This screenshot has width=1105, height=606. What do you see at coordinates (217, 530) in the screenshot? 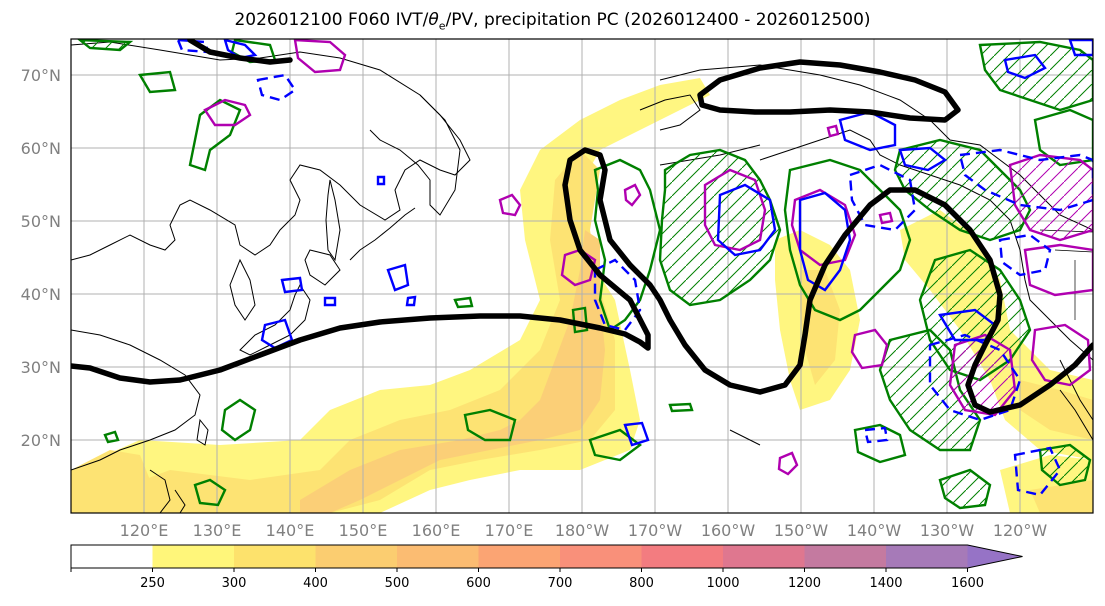
I see `lon-tick-label: 130°E` at bounding box center [217, 530].